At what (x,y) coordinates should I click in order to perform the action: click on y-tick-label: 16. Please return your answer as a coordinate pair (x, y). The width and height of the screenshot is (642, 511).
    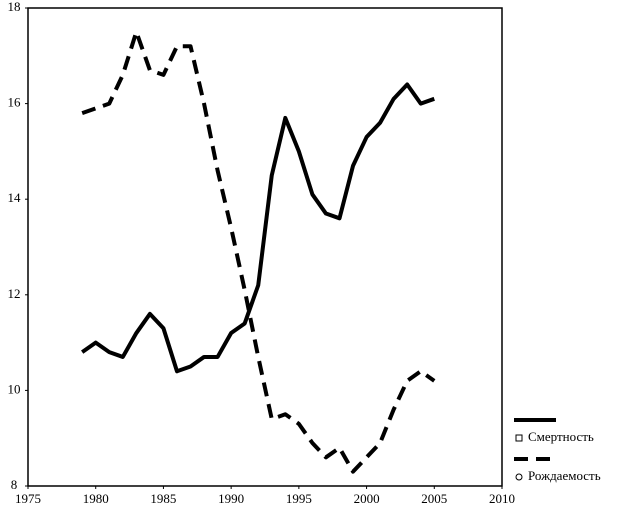
    Looking at the image, I should click on (15, 102).